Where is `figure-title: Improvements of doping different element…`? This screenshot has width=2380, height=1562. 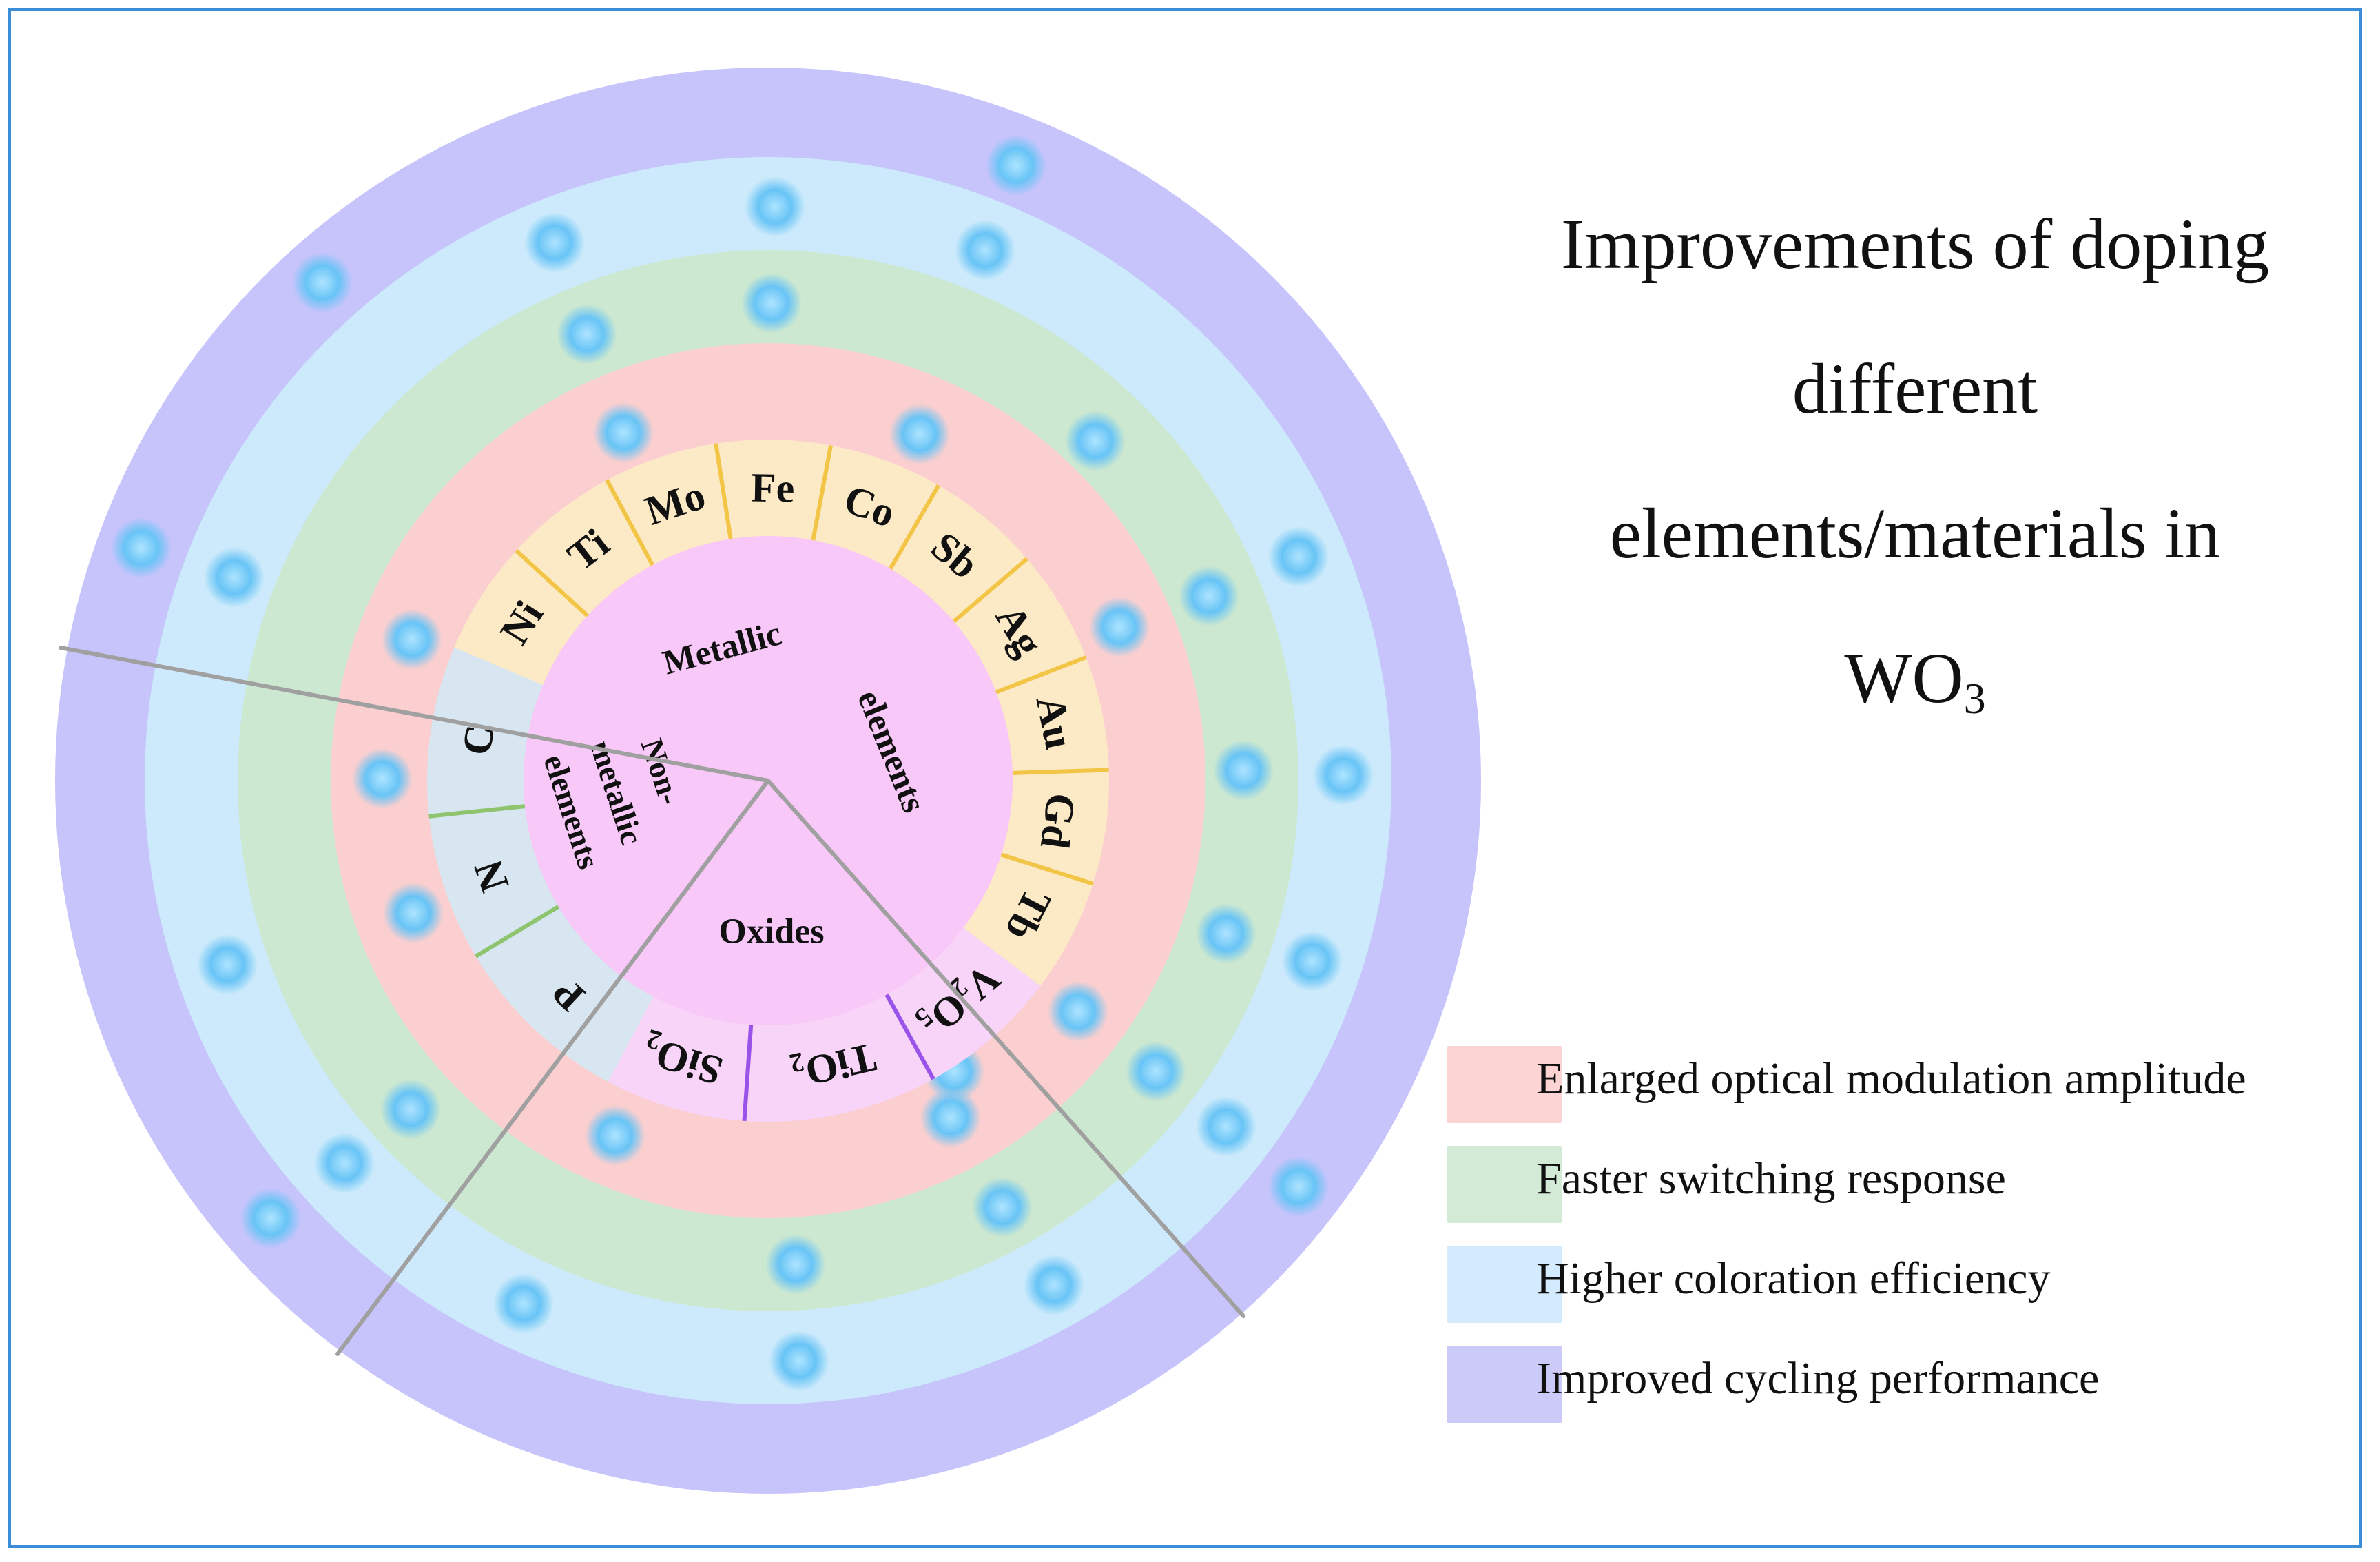
figure-title: Improvements of doping different element… is located at coordinates (1915, 461).